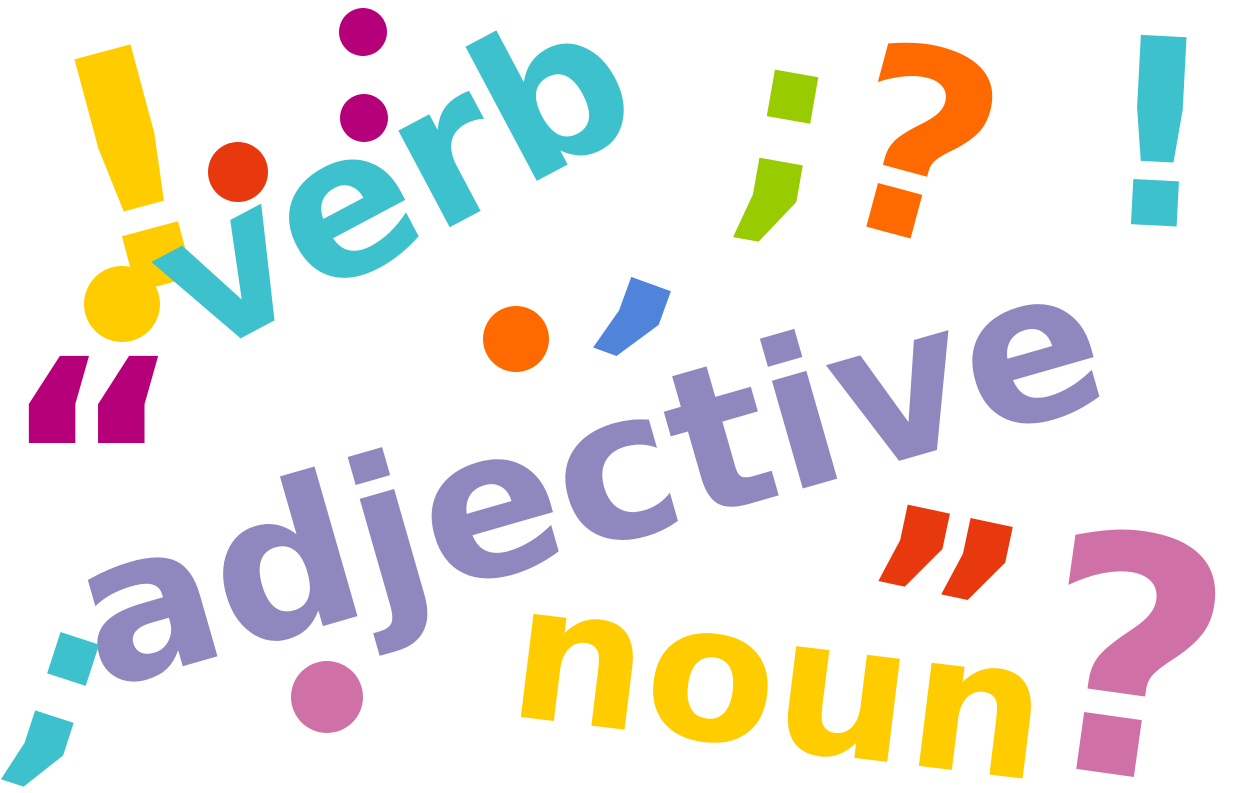 The height and width of the screenshot is (793, 1240). Describe the element at coordinates (238, 172) in the screenshot. I see `red-orange-dot` at that location.